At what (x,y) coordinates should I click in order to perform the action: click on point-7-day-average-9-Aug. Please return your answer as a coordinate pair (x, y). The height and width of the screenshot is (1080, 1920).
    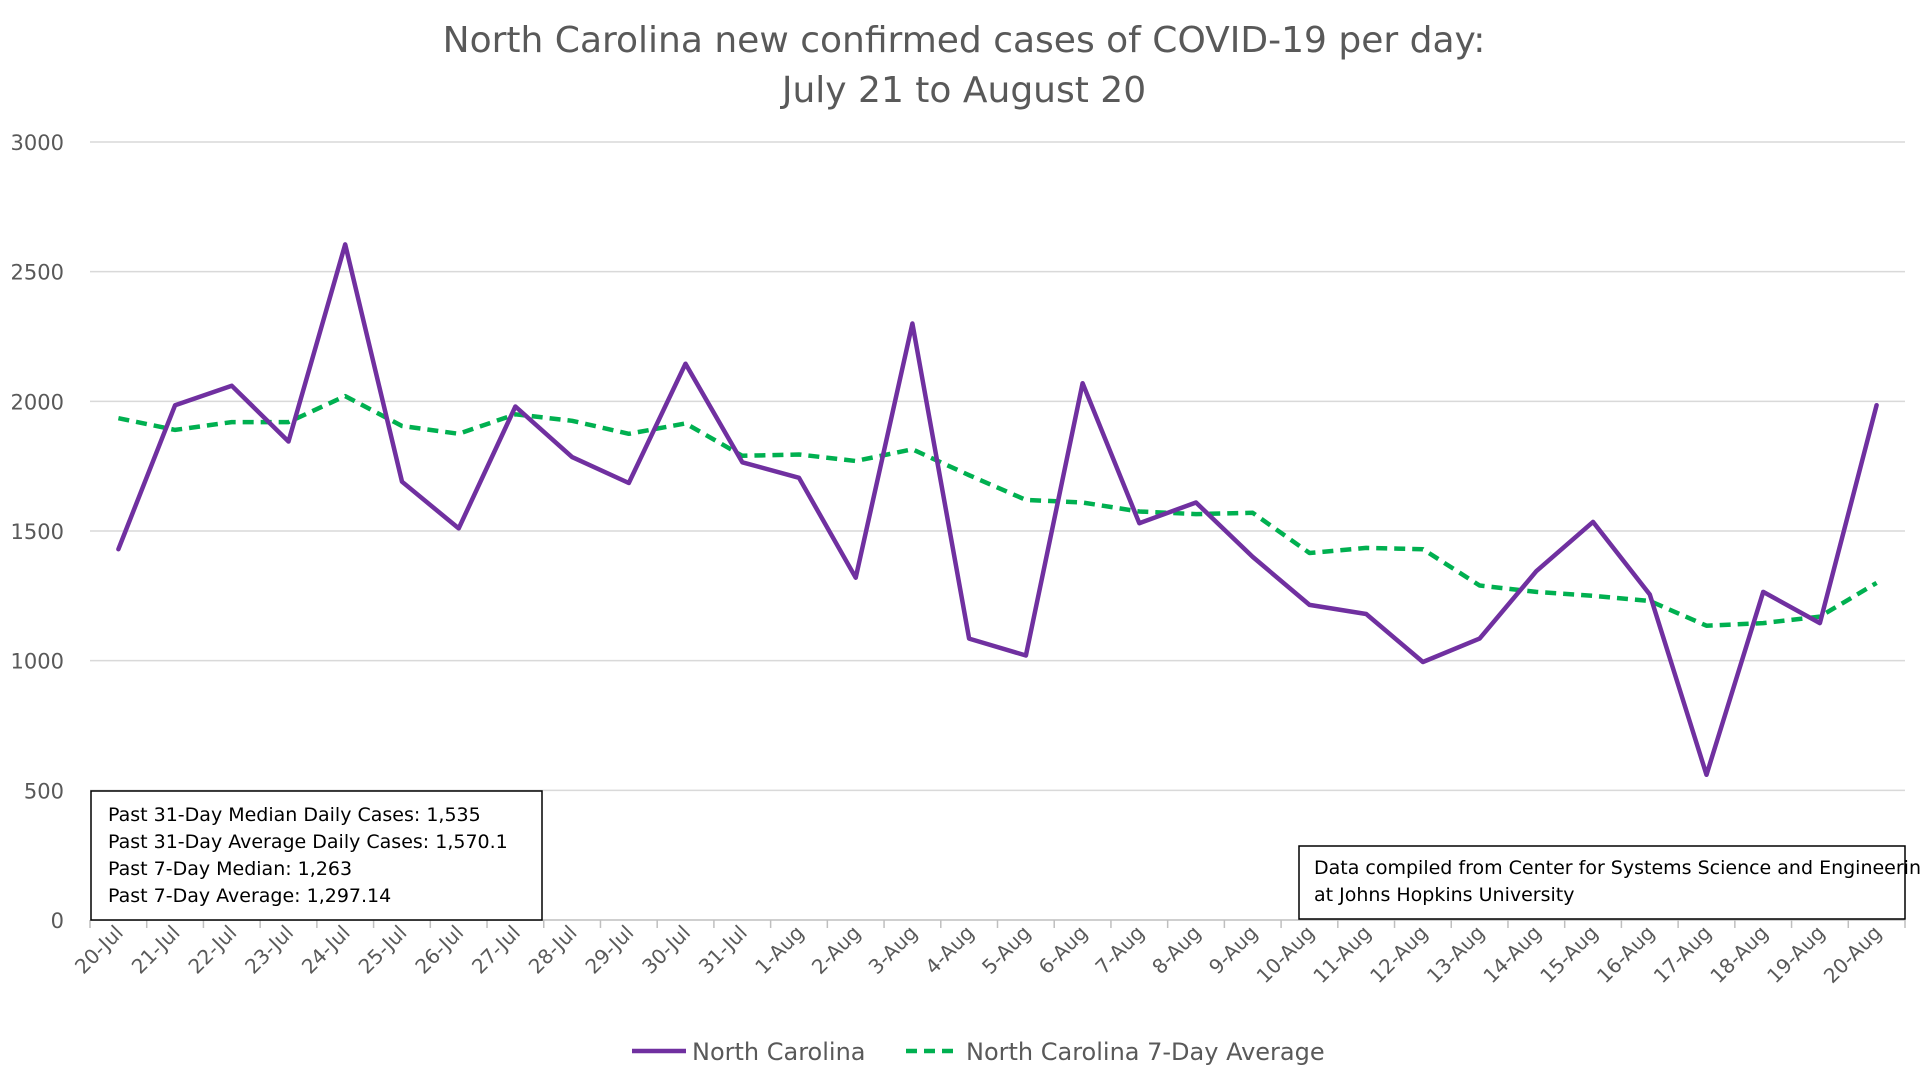
    Looking at the image, I should click on (1253, 513).